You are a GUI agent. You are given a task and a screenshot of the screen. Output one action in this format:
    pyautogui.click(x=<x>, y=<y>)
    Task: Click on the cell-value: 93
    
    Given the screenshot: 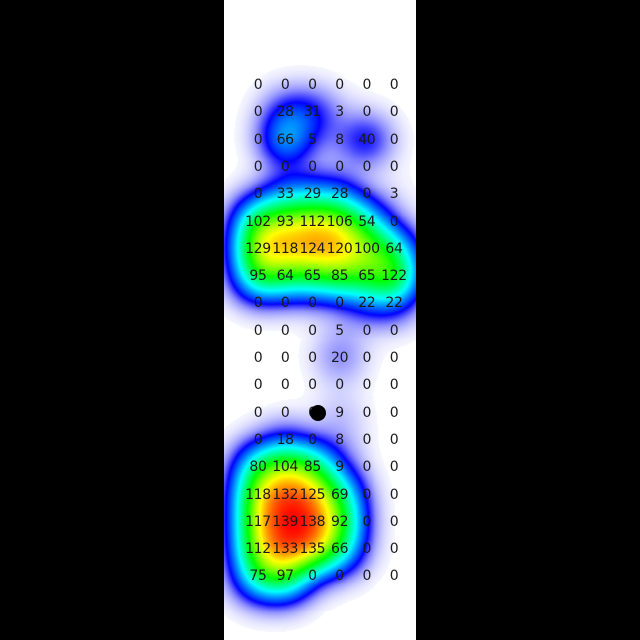 What is the action you would take?
    pyautogui.click(x=285, y=221)
    